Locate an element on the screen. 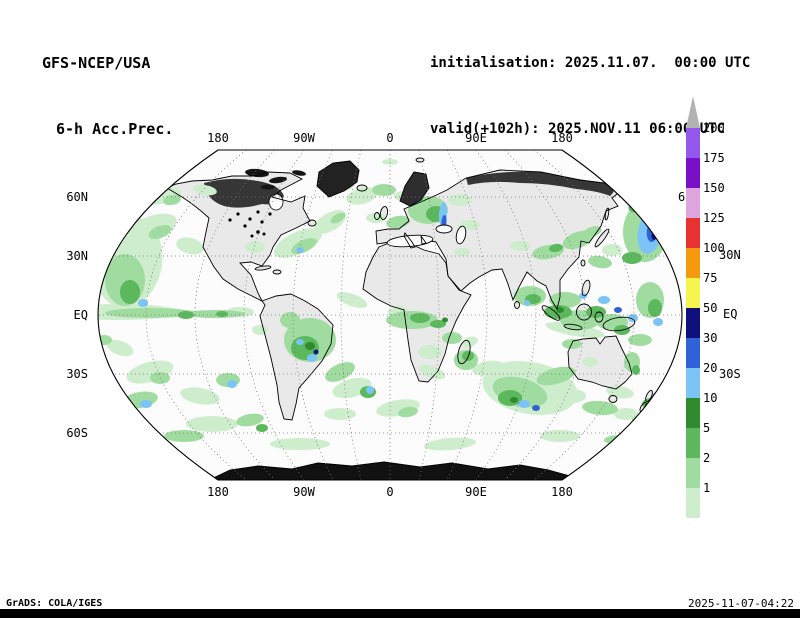  creation-timestamp: 2025-11-07-04:22 is located at coordinates (741, 603).